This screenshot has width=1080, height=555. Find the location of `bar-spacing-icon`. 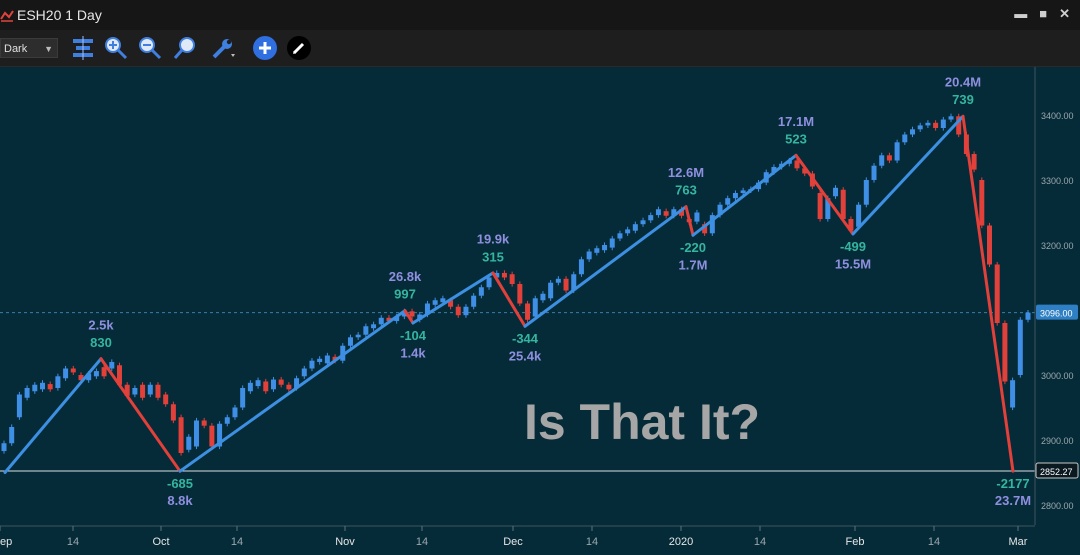

bar-spacing-icon is located at coordinates (83, 48).